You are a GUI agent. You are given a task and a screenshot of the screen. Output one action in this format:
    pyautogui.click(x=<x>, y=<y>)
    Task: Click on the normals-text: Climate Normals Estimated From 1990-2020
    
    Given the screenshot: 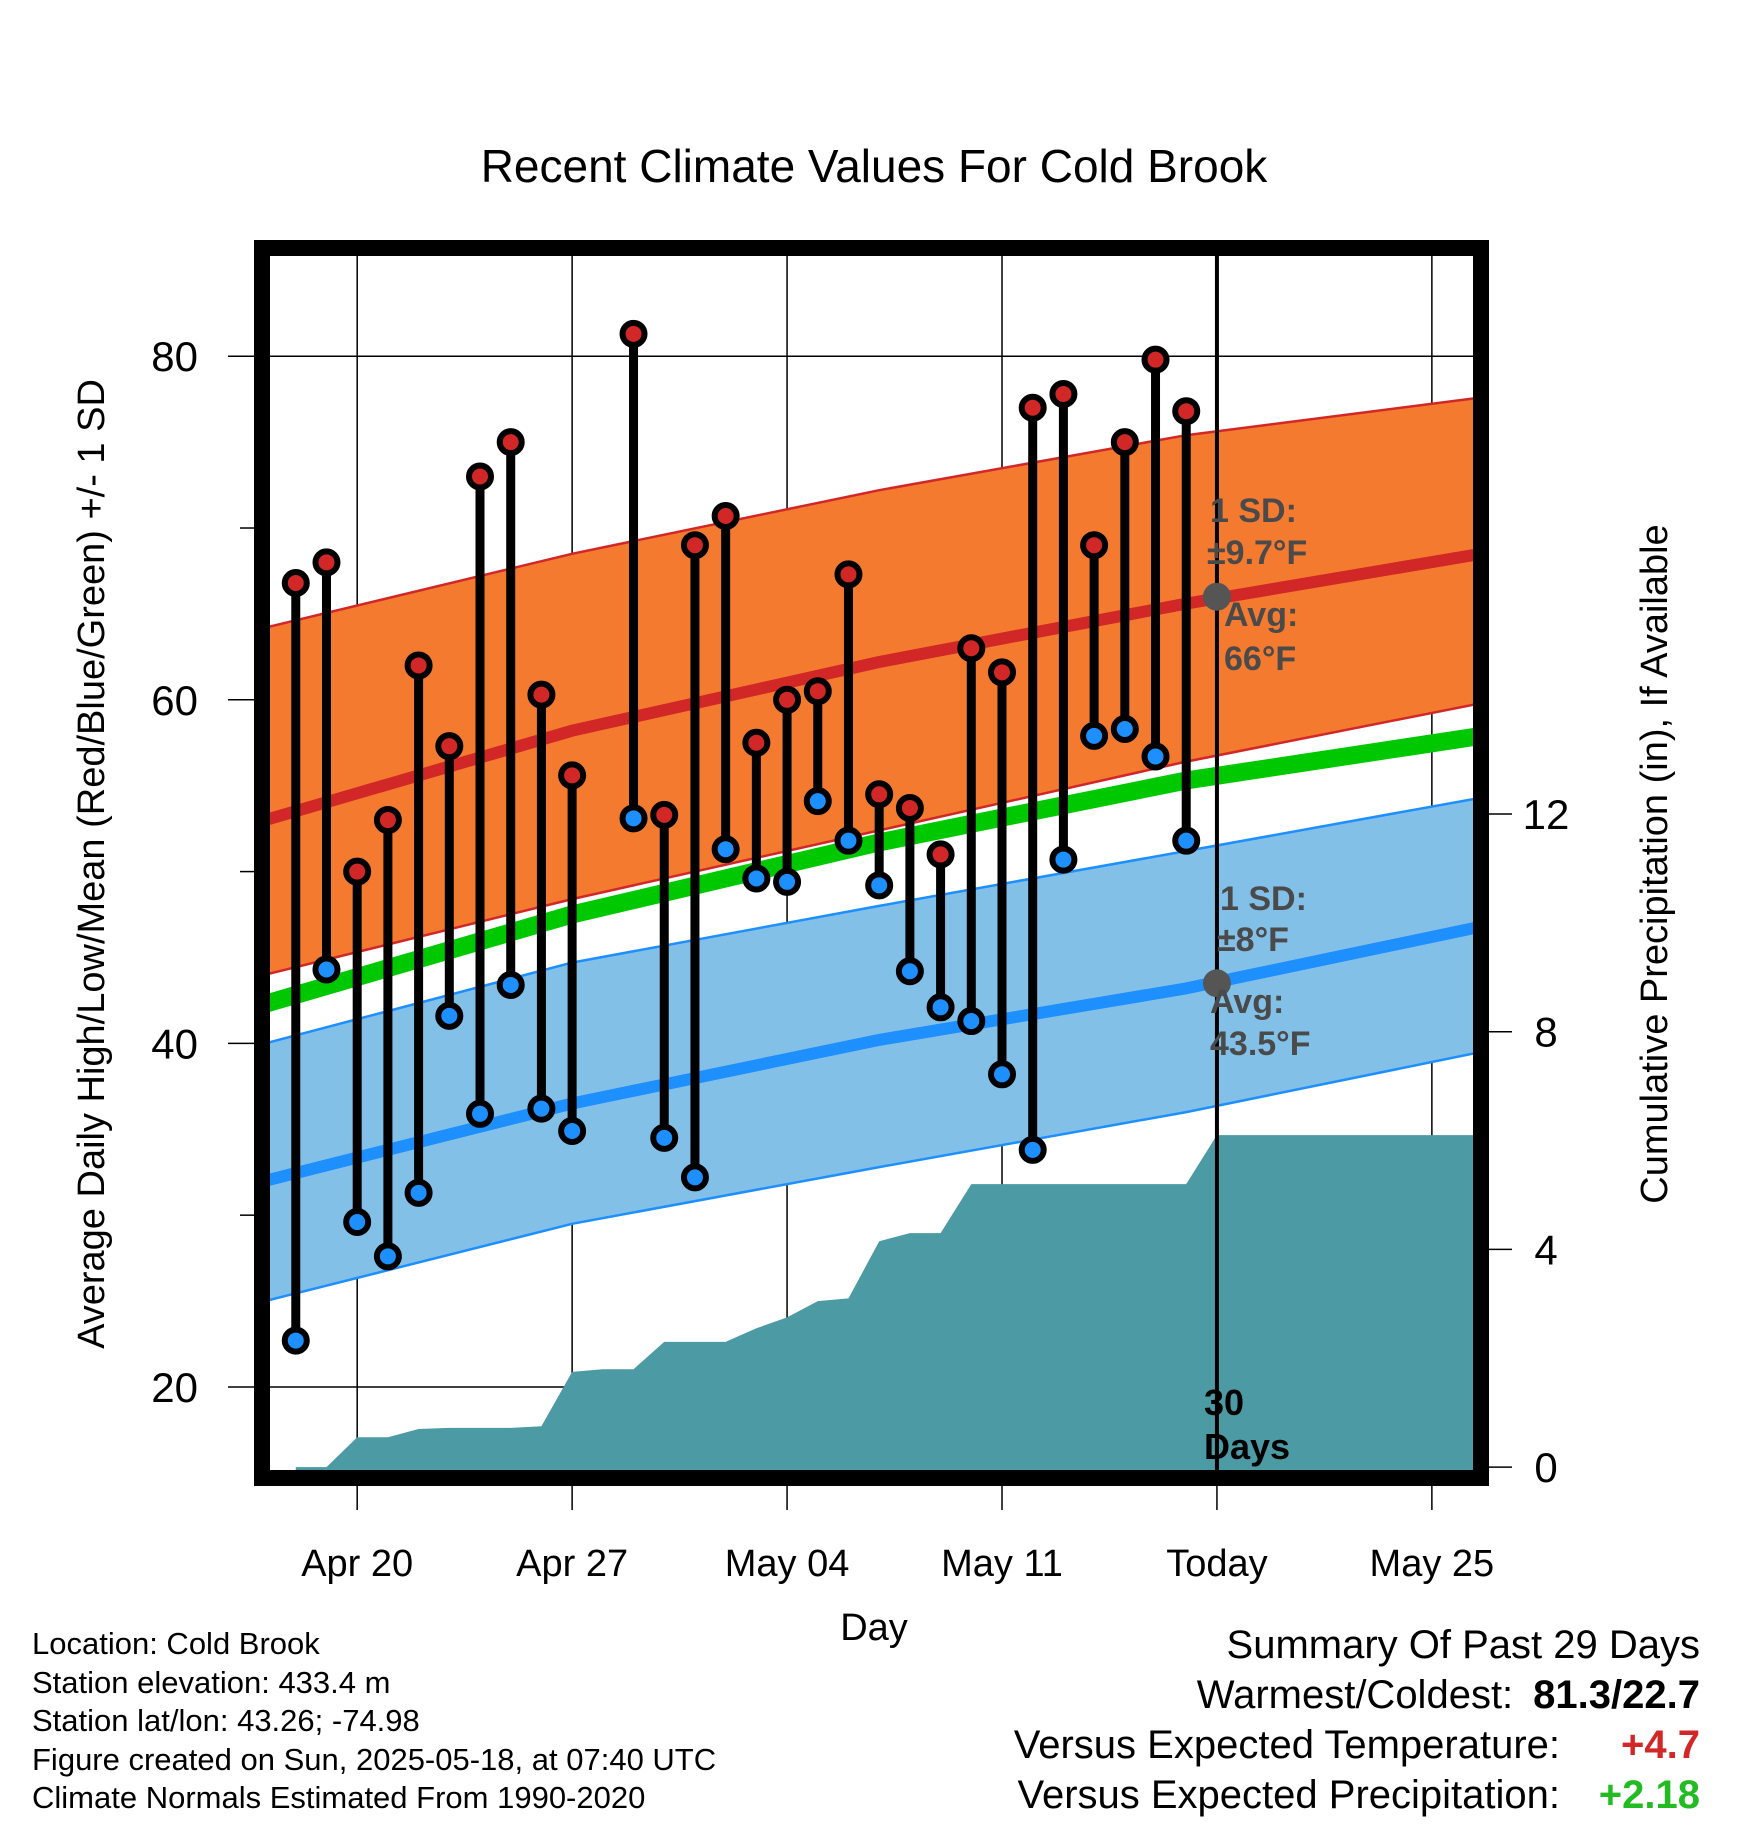 What is the action you would take?
    pyautogui.click(x=339, y=1797)
    